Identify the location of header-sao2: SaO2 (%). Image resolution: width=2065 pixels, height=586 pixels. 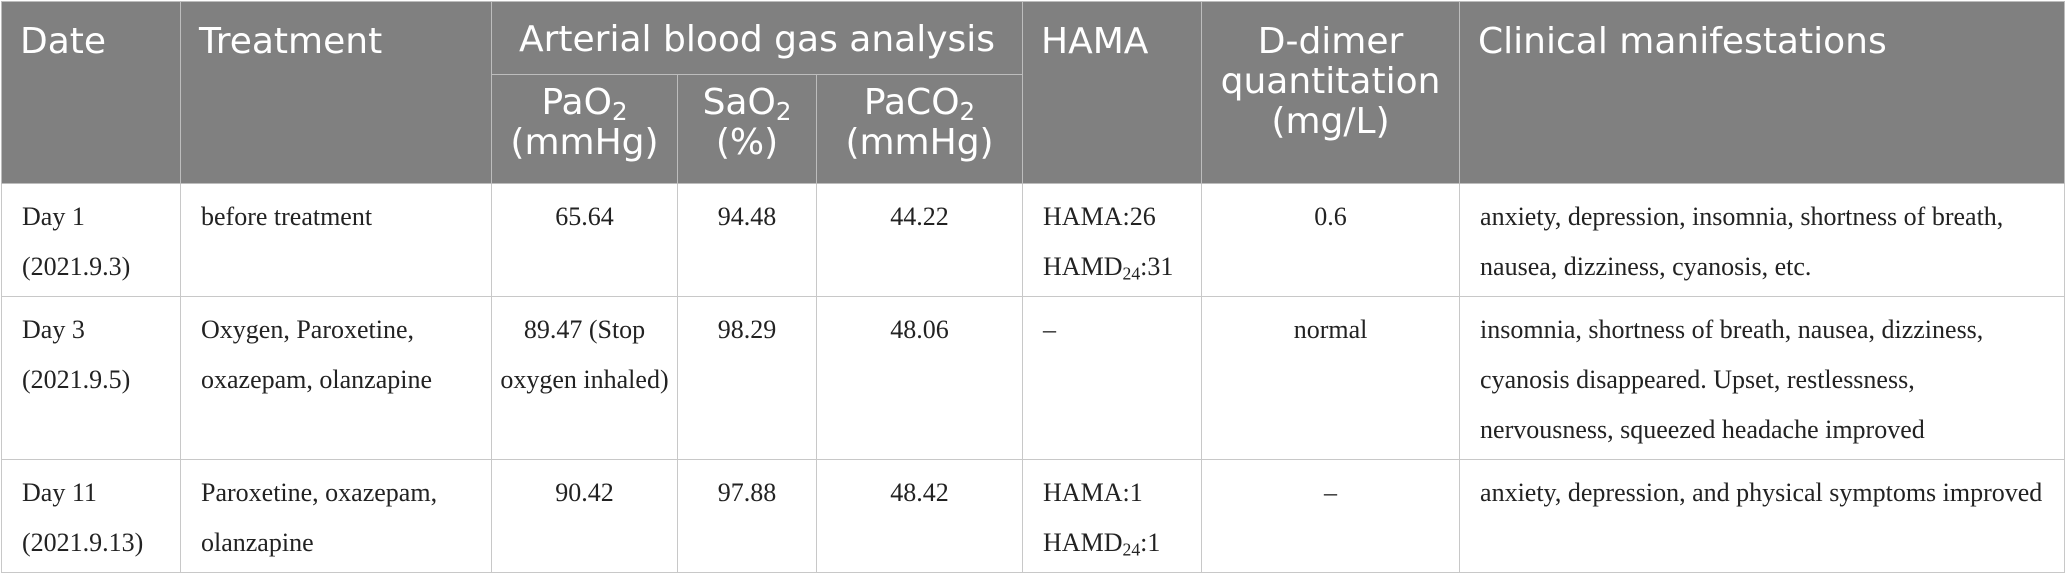
(747, 129).